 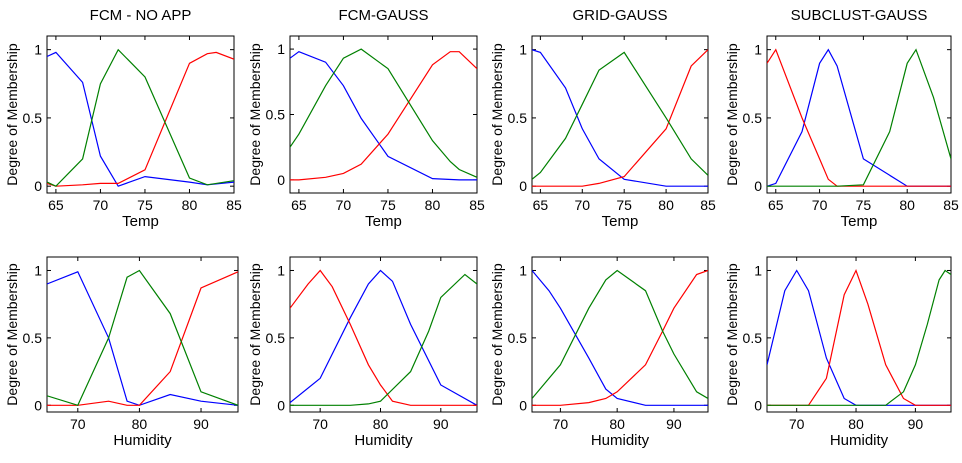 I want to click on subplot-7: 0 0.5 1 70 80 90 Humidity Degree of Membership, so click(x=598, y=353).